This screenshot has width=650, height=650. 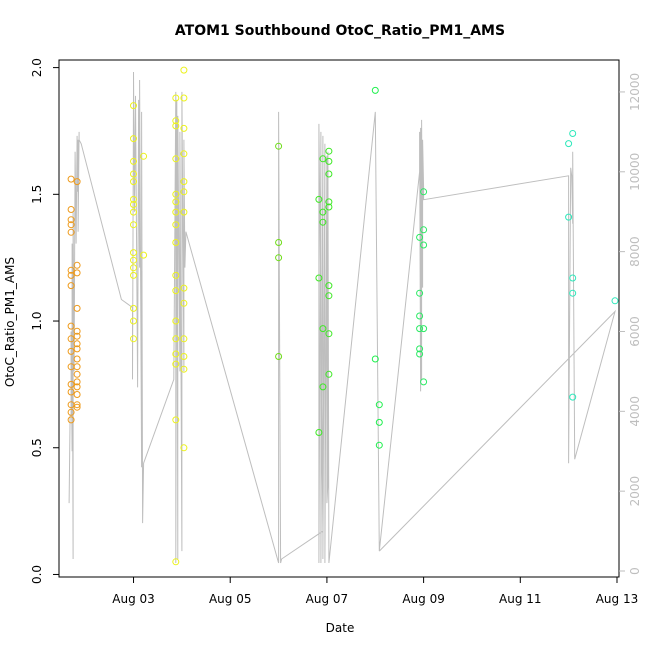 What do you see at coordinates (635, 571) in the screenshot?
I see `y2-tick-label: 0` at bounding box center [635, 571].